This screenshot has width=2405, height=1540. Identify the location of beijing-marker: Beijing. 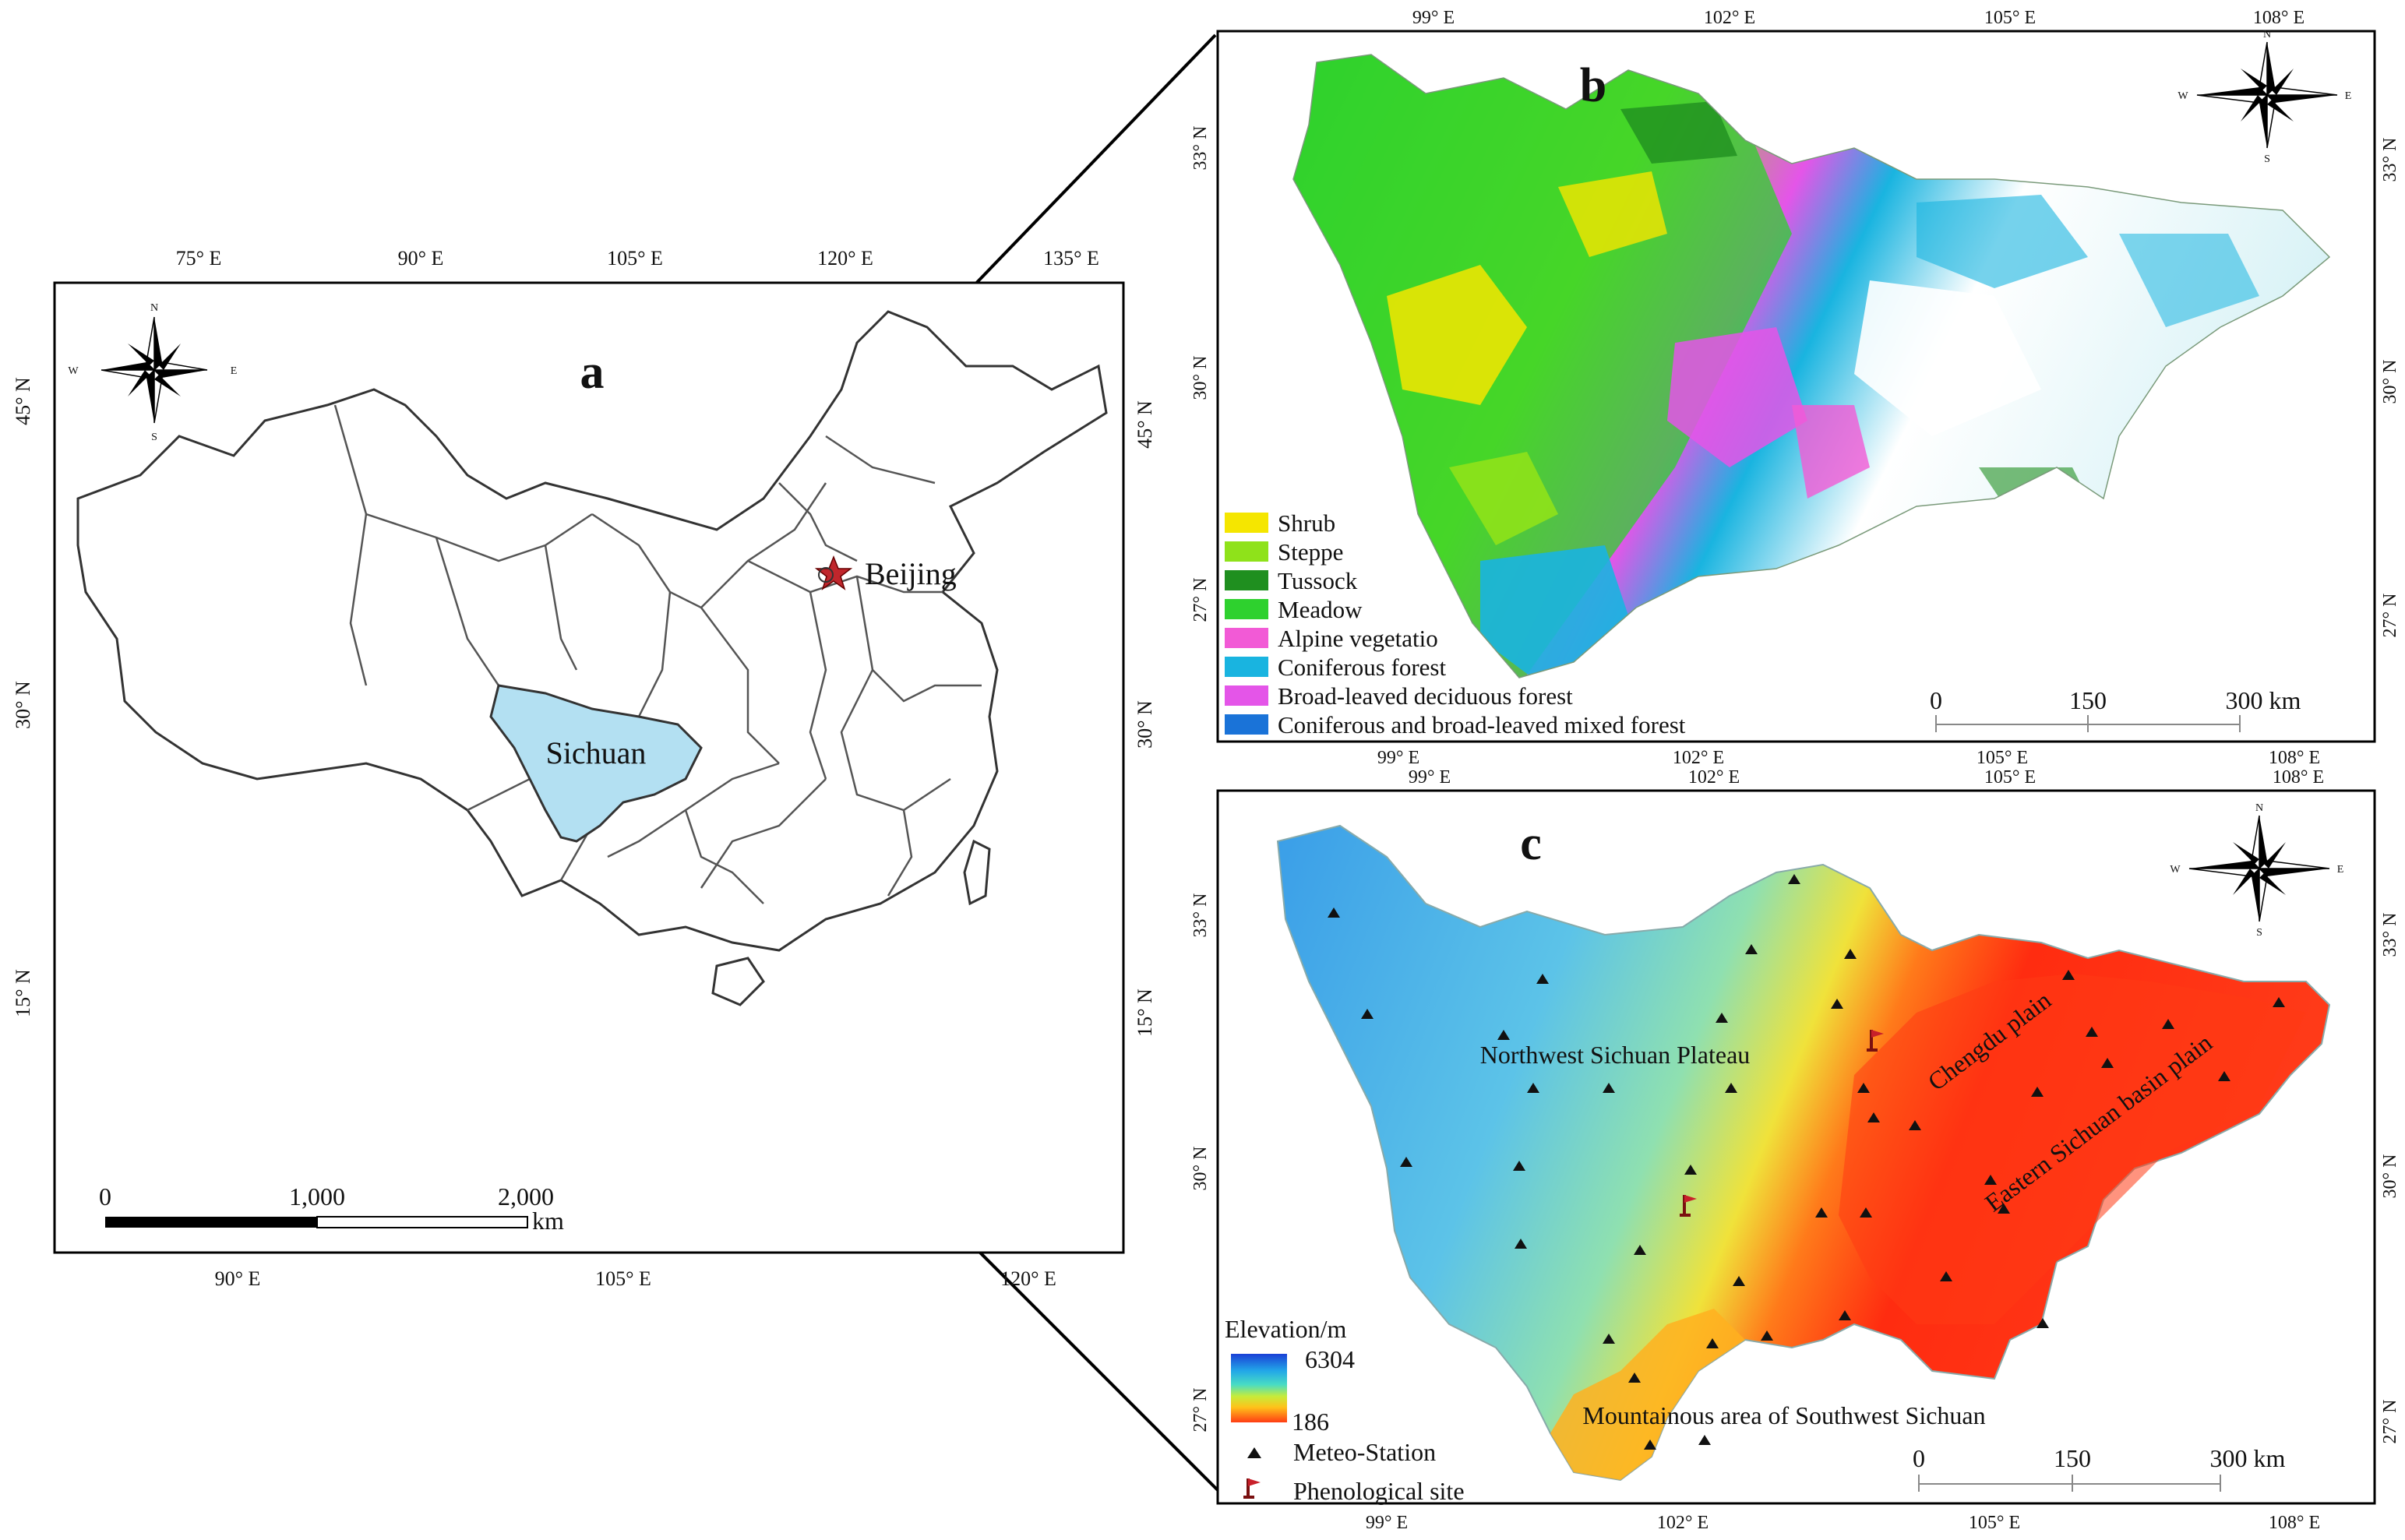
(885, 573).